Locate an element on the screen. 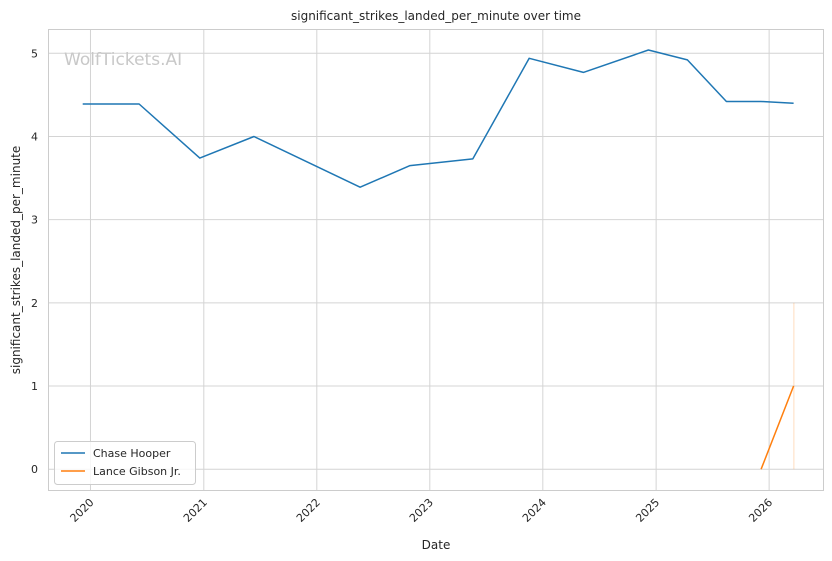 Image resolution: width=832 pixels, height=561 pixels. y-tick-label: 4 is located at coordinates (34, 136).